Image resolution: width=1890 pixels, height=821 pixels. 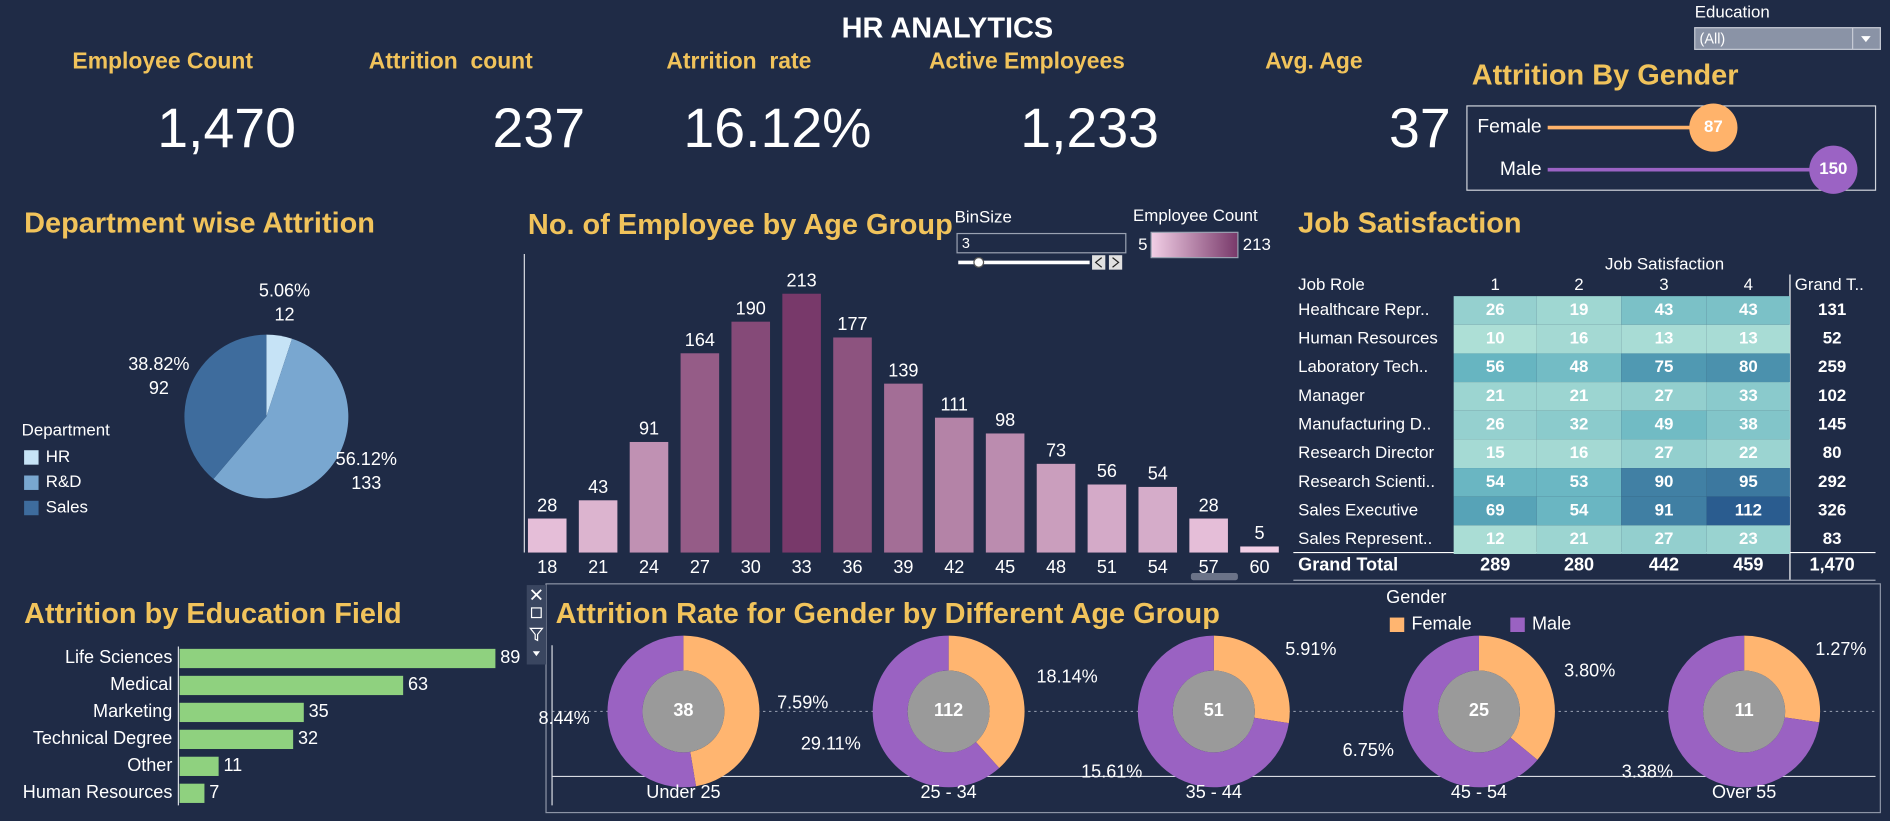 I want to click on data-label: 177, so click(x=852, y=324).